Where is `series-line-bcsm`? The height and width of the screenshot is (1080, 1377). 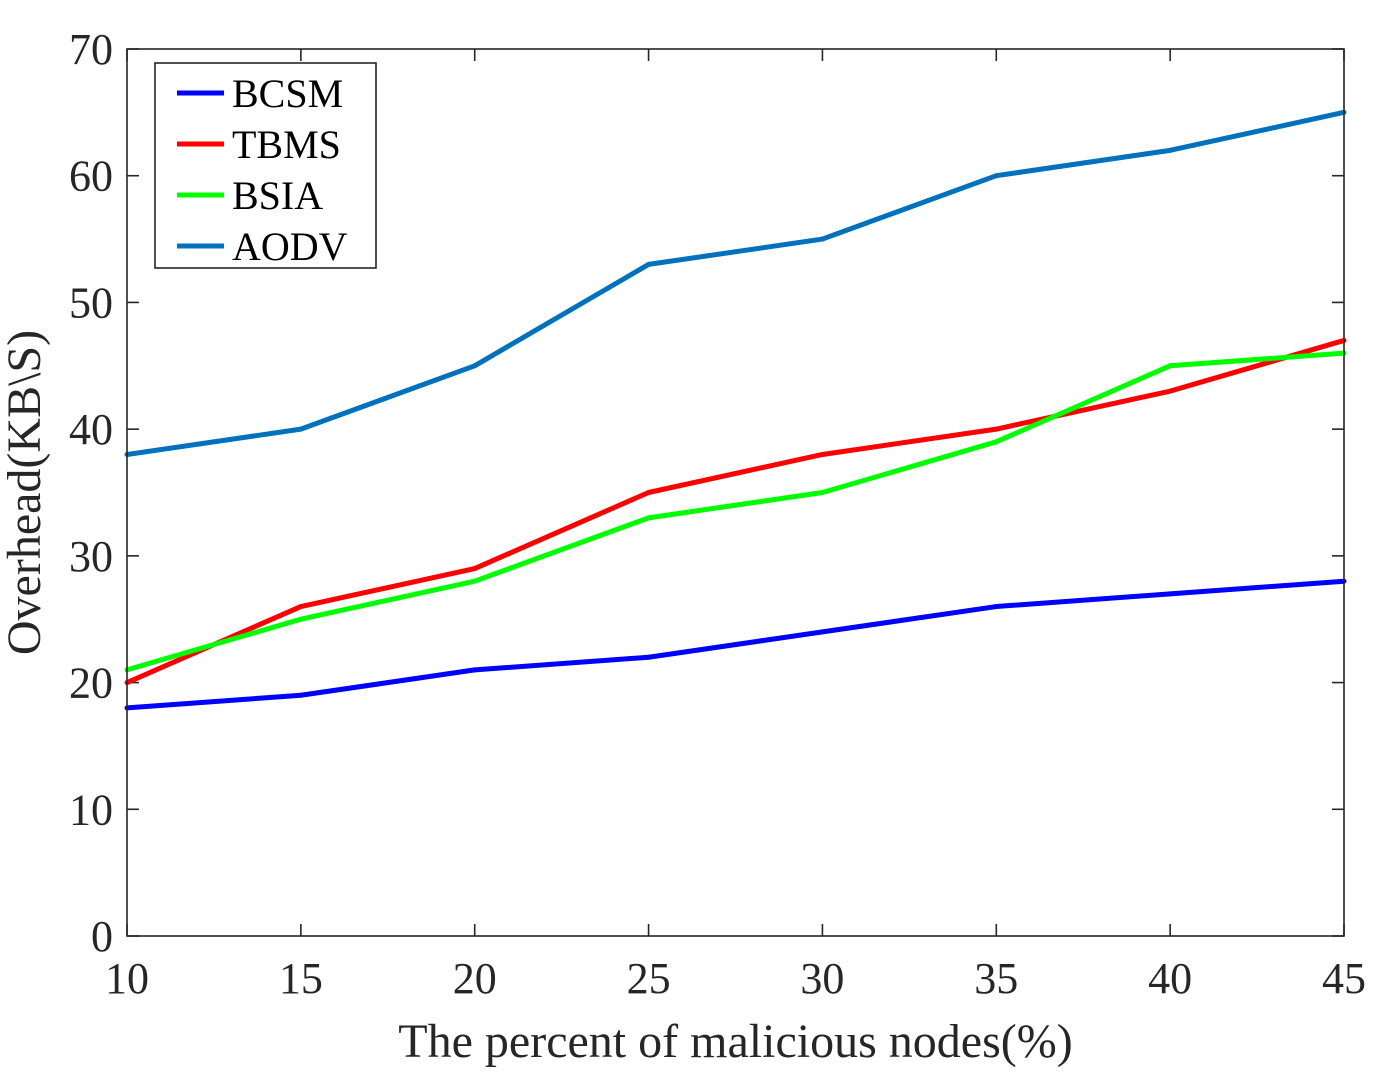
series-line-bcsm is located at coordinates (735, 644).